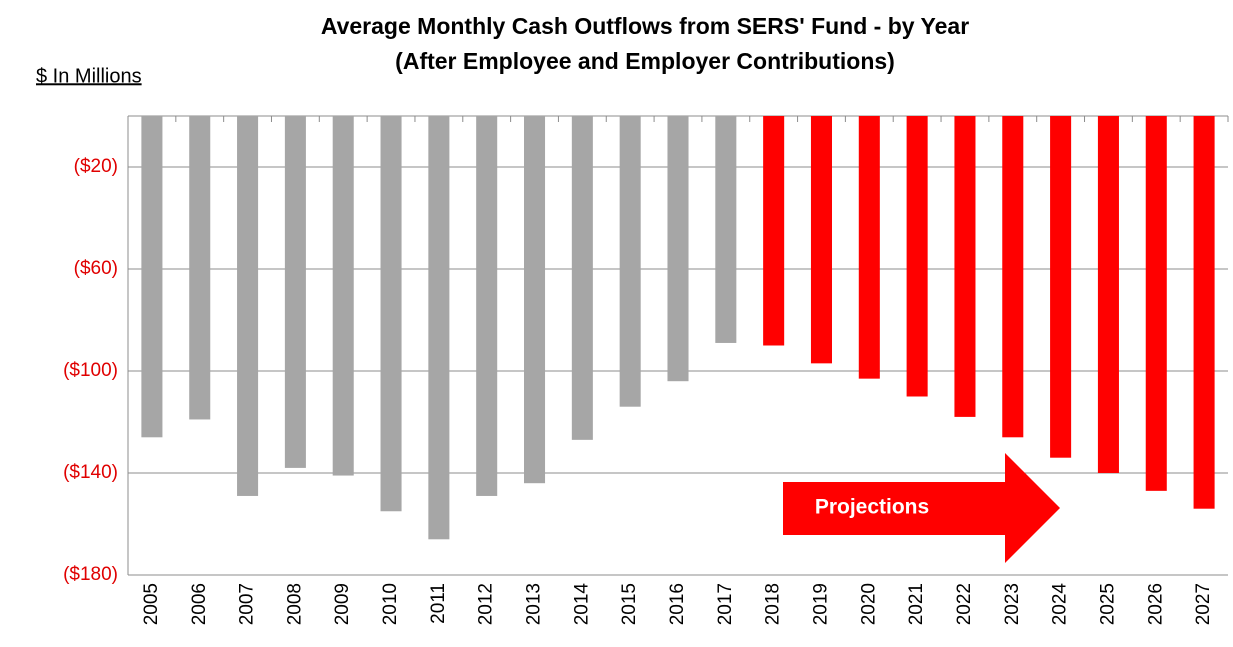  Describe the element at coordinates (534, 604) in the screenshot. I see `x-tick-label: 2013` at that location.